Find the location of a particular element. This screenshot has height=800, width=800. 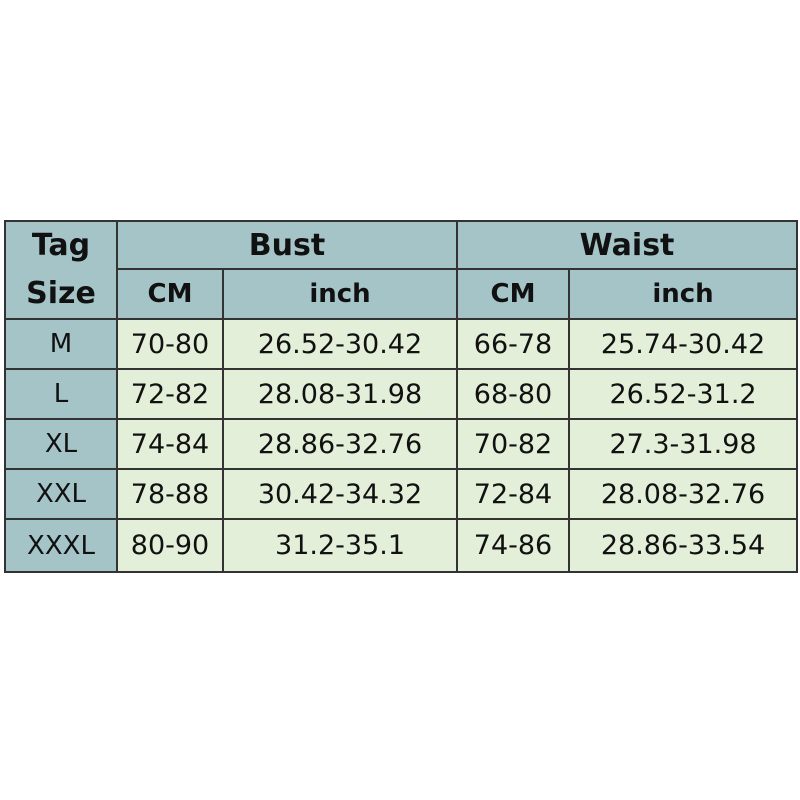

bust-inch-cell: 28.86-32.76 is located at coordinates (340, 444).